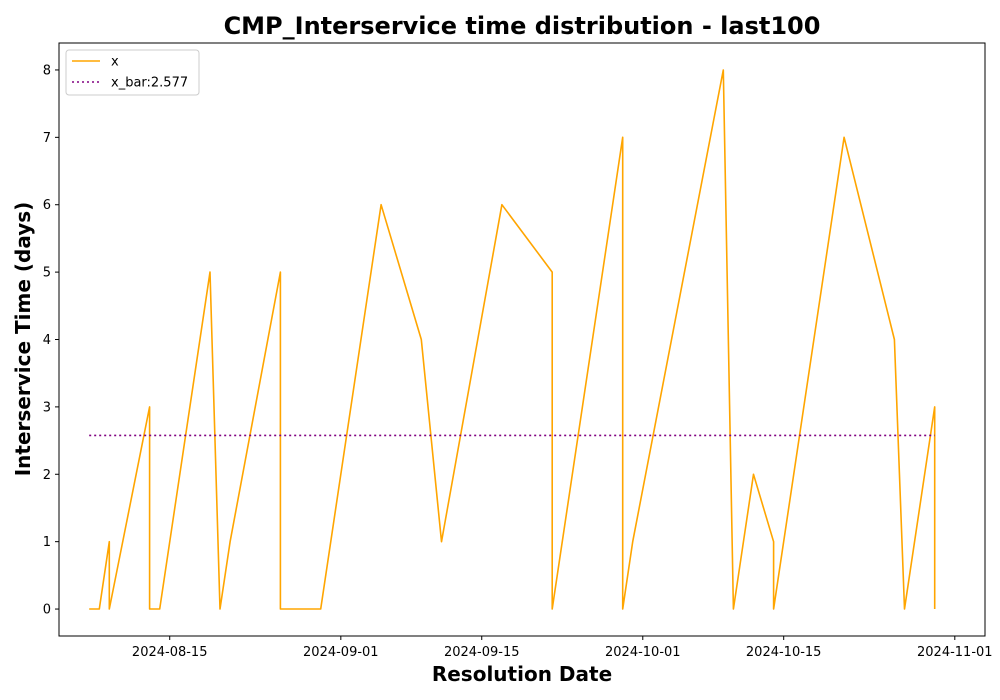  I want to click on x-tick-label: 2024-10-01, so click(643, 652).